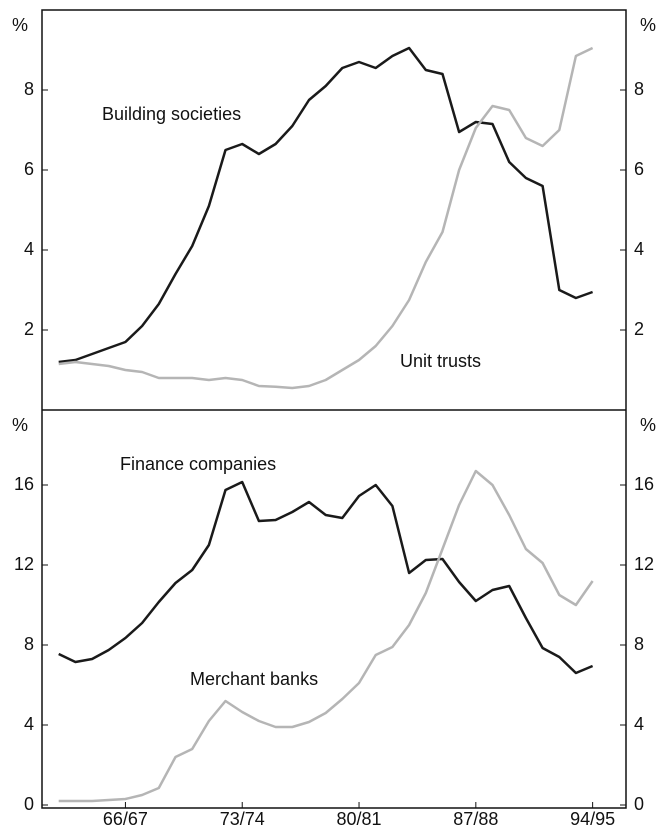  I want to click on x-tick-label: 94/95, so click(592, 819).